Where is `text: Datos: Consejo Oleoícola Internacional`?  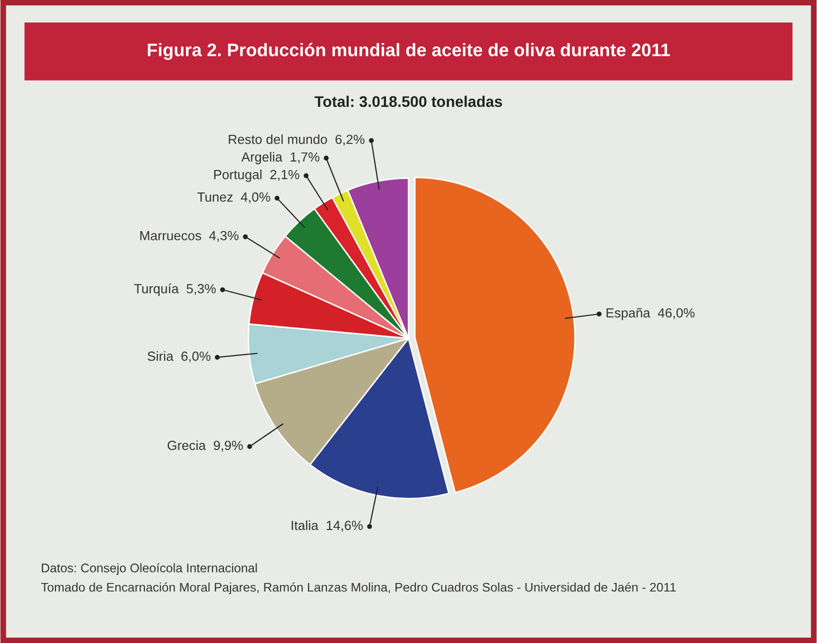 text: Datos: Consejo Oleoícola Internacional is located at coordinates (149, 569).